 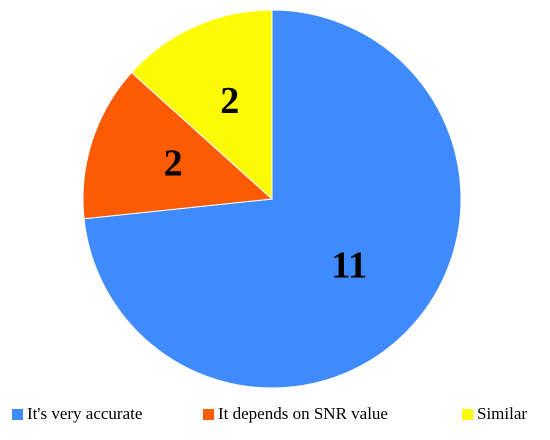 What do you see at coordinates (502, 413) in the screenshot?
I see `legend-label: Similar` at bounding box center [502, 413].